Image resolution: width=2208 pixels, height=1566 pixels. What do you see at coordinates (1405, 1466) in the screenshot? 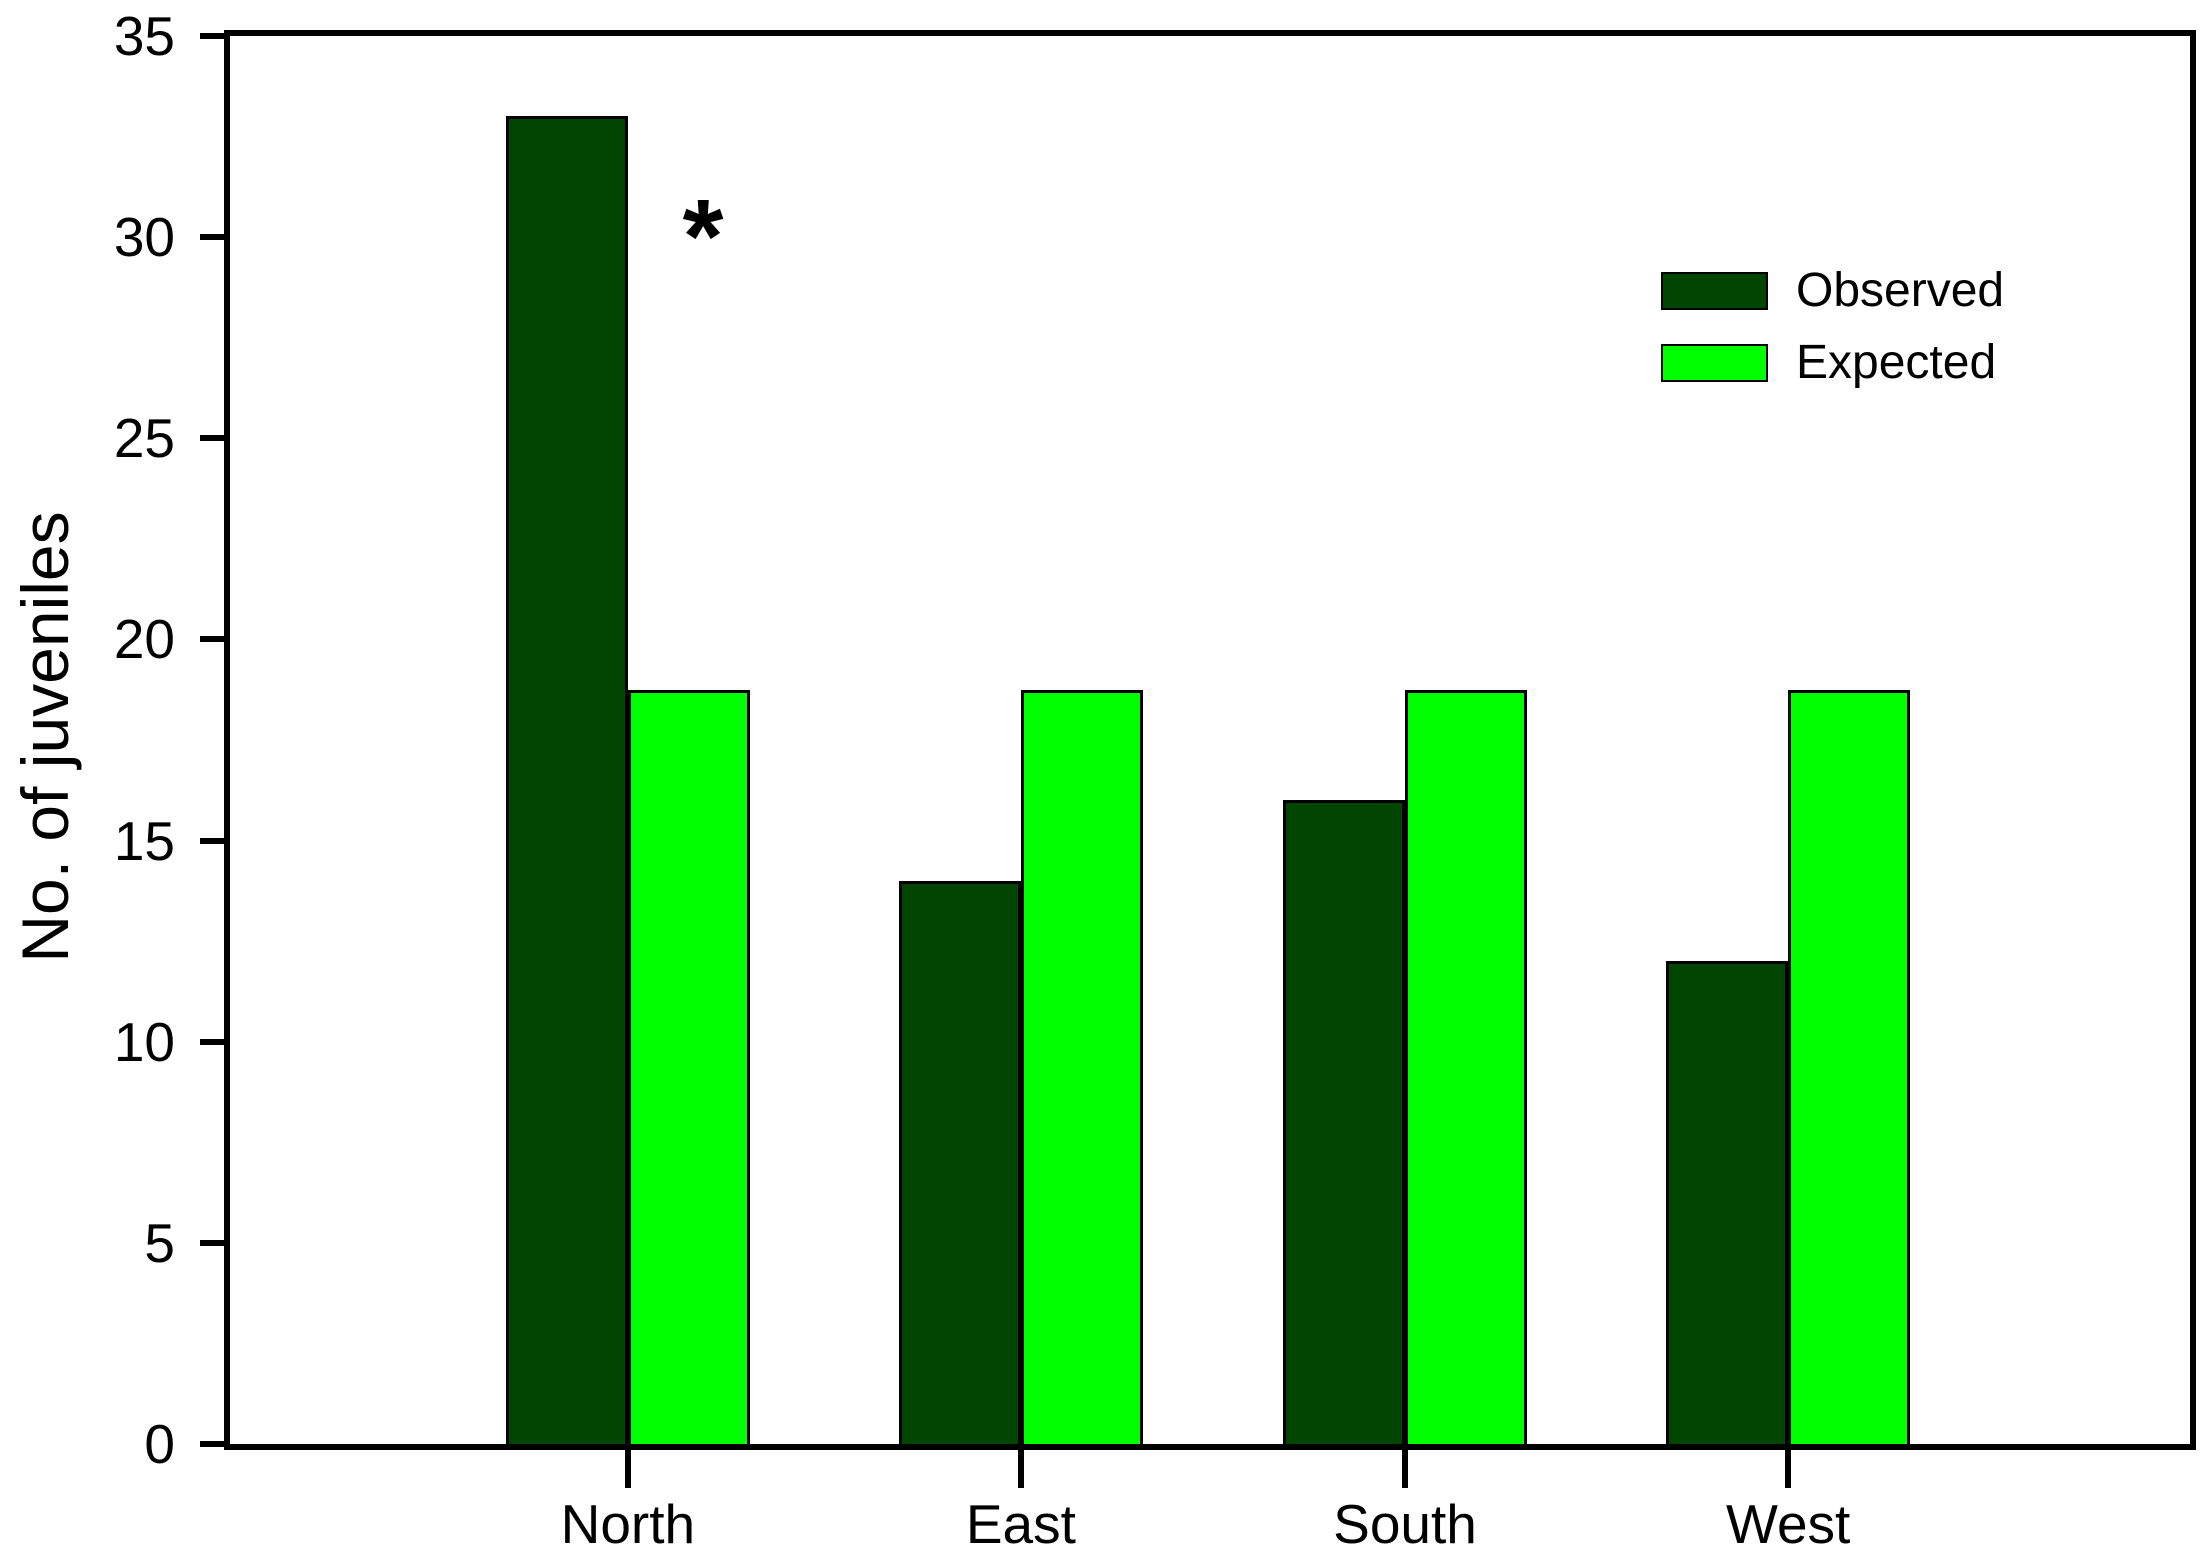
I see `x-tick-south` at bounding box center [1405, 1466].